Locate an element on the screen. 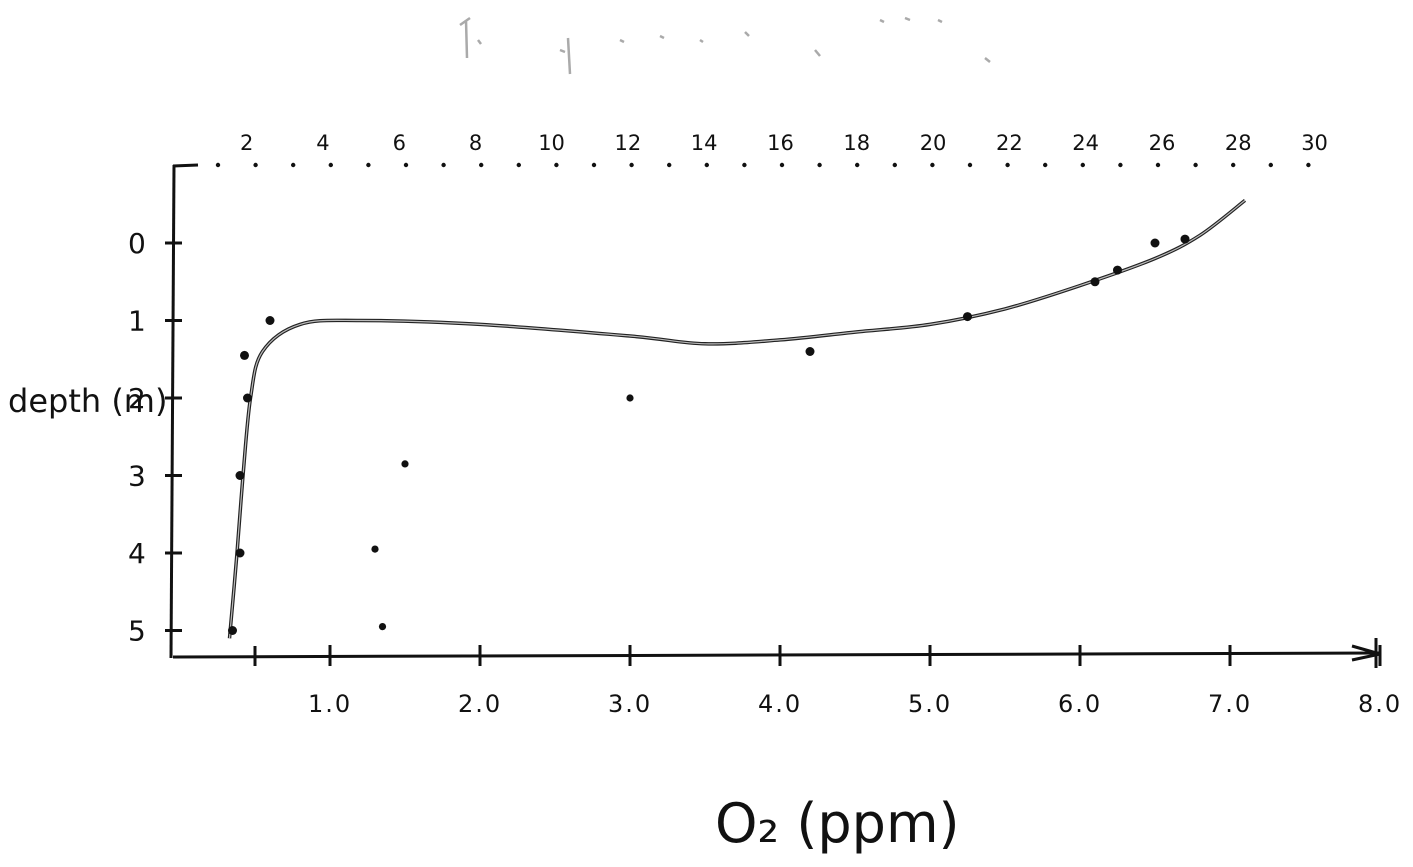 This screenshot has height=867, width=1413. y-tick-label: 4 is located at coordinates (137, 553).